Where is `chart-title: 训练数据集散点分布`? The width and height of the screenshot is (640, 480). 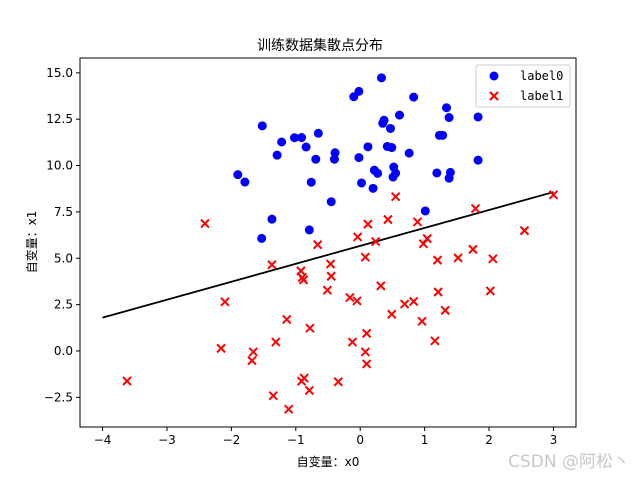
chart-title: 训练数据集散点分布 is located at coordinates (320, 45).